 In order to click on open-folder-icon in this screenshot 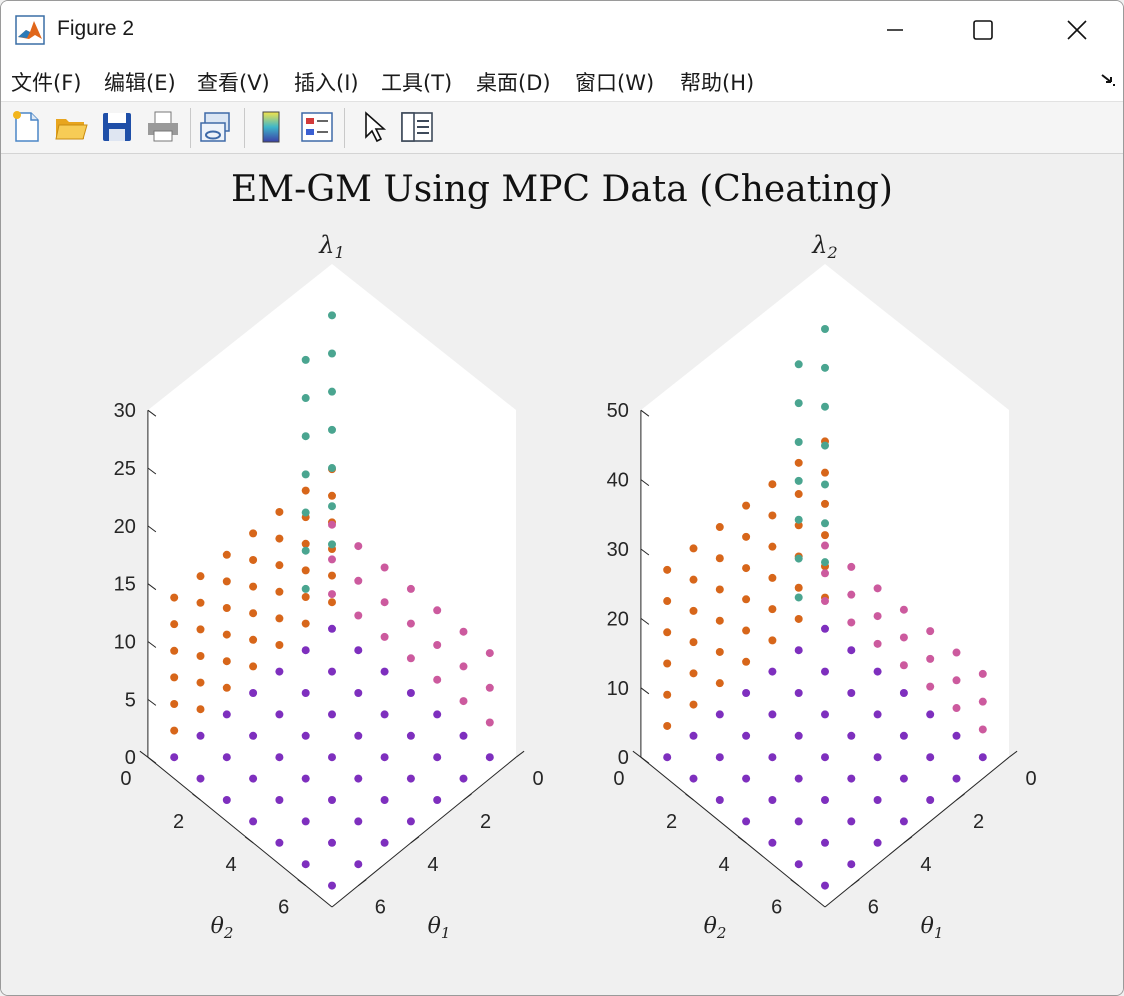, I will do `click(71, 127)`.